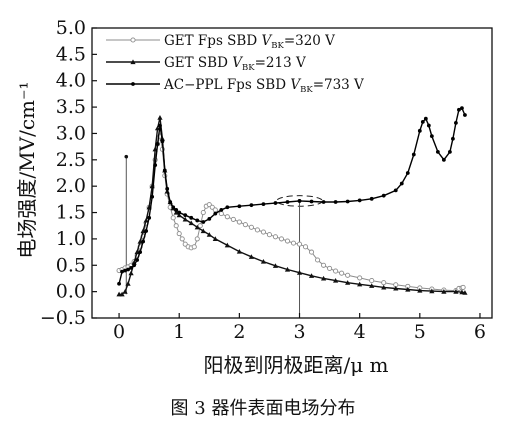  What do you see at coordinates (239, 332) in the screenshot?
I see `x-tick-label: 2` at bounding box center [239, 332].